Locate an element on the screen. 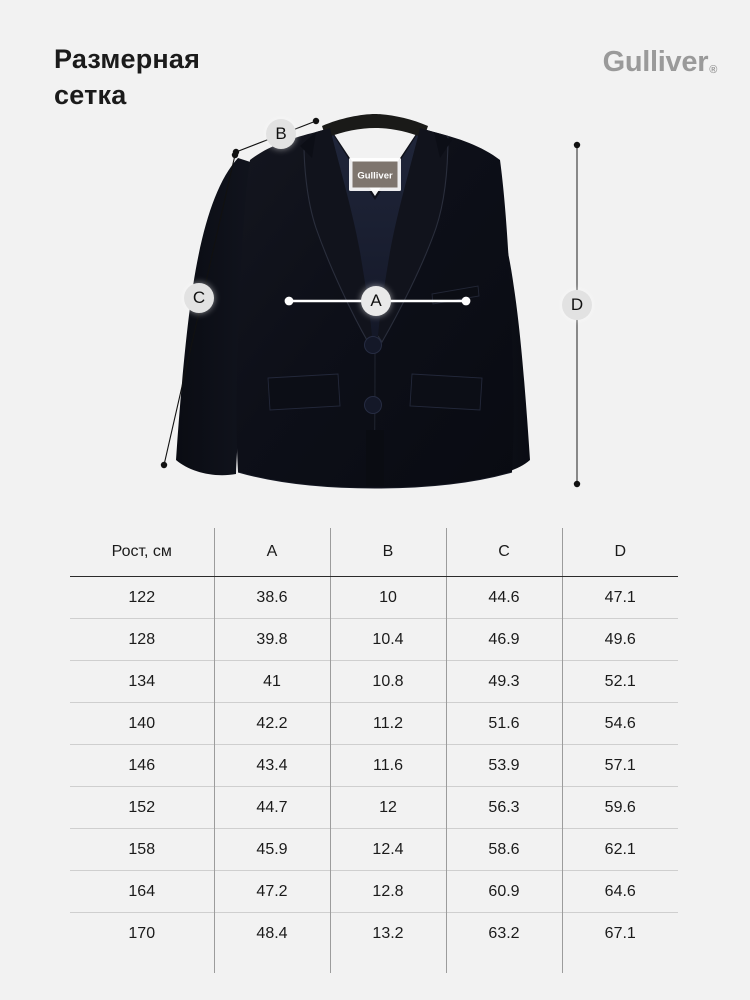 This screenshot has width=750, height=1000. measure-endpoint-c-start is located at coordinates (235, 155).